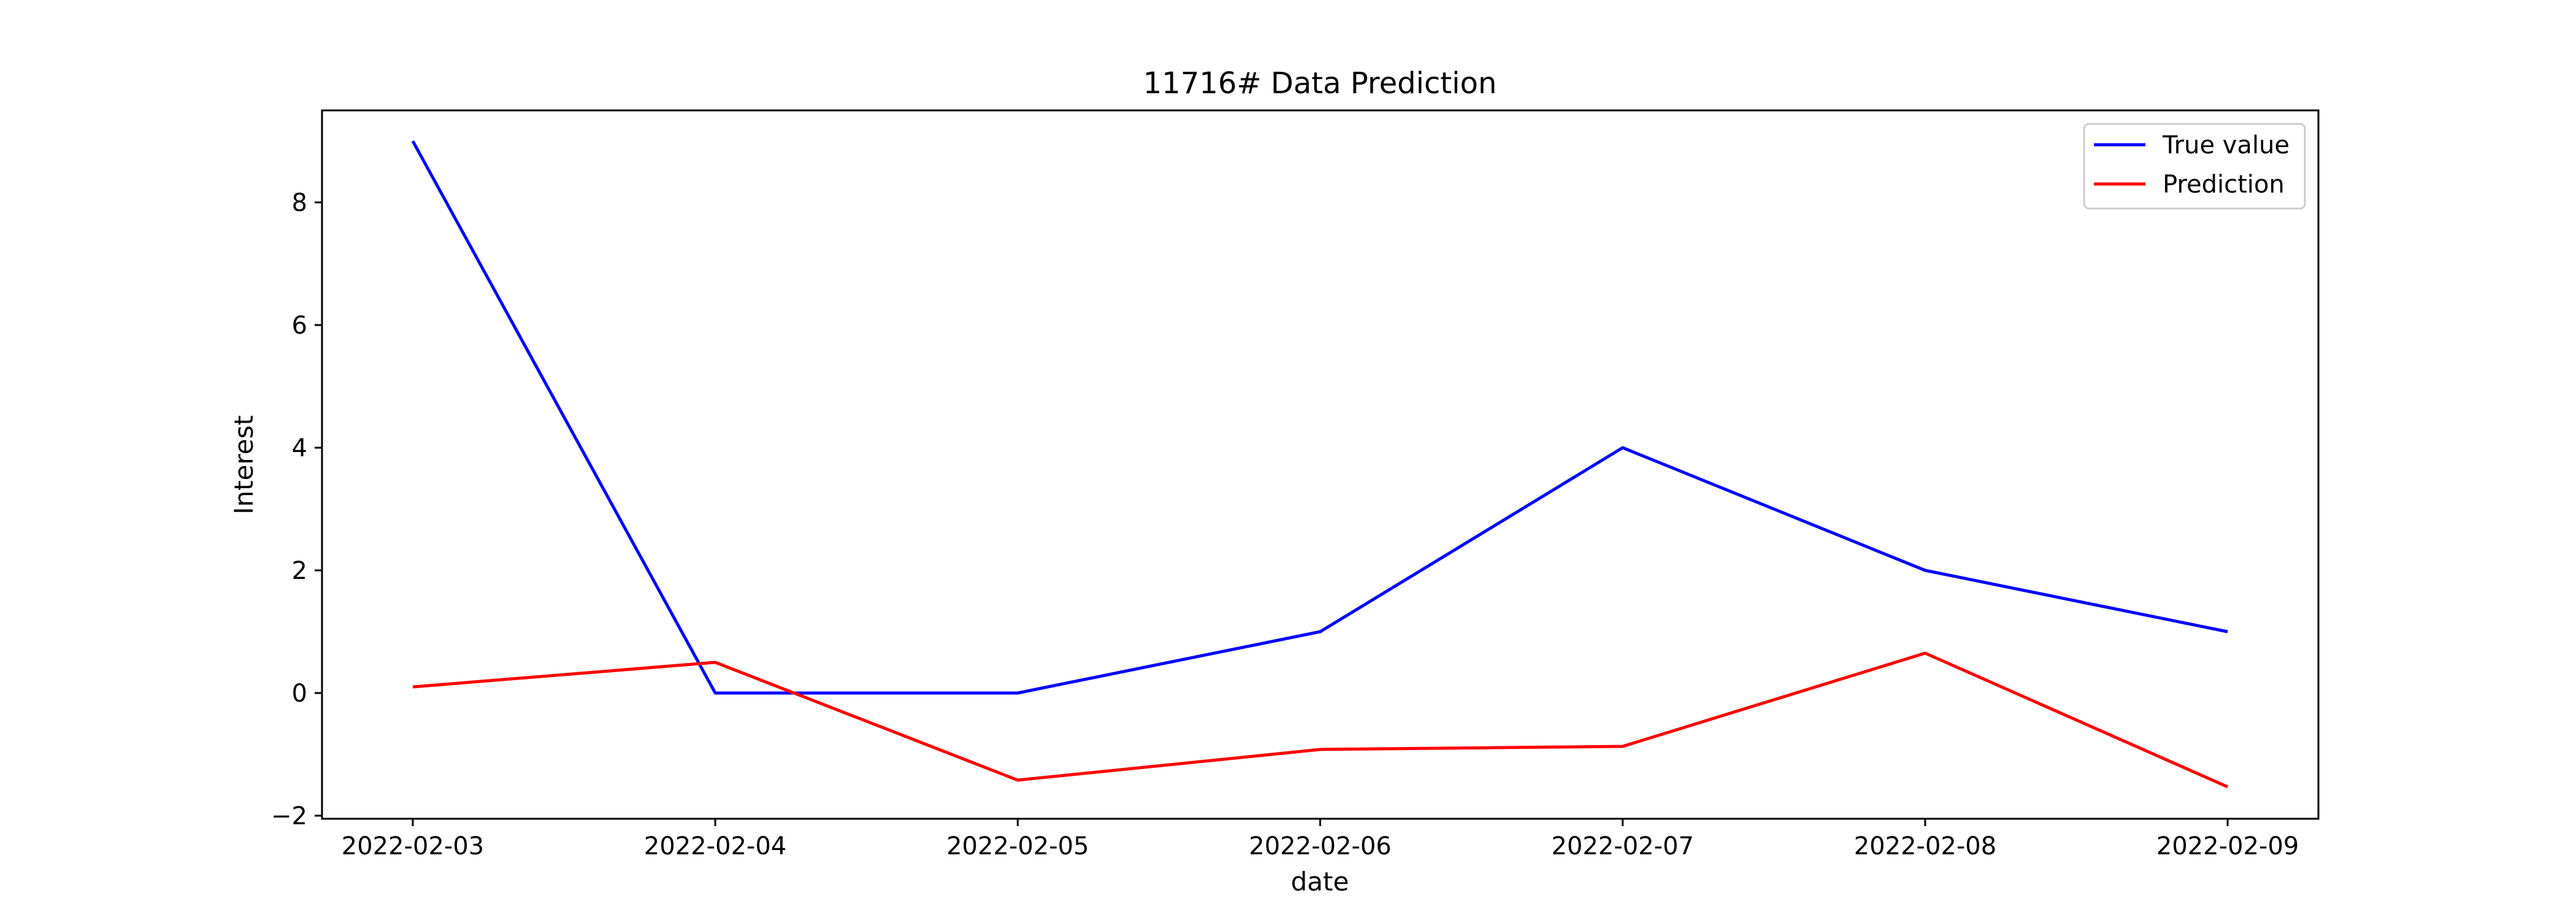 The image size is (2576, 923). I want to click on legend: True value Prediction, so click(2194, 166).